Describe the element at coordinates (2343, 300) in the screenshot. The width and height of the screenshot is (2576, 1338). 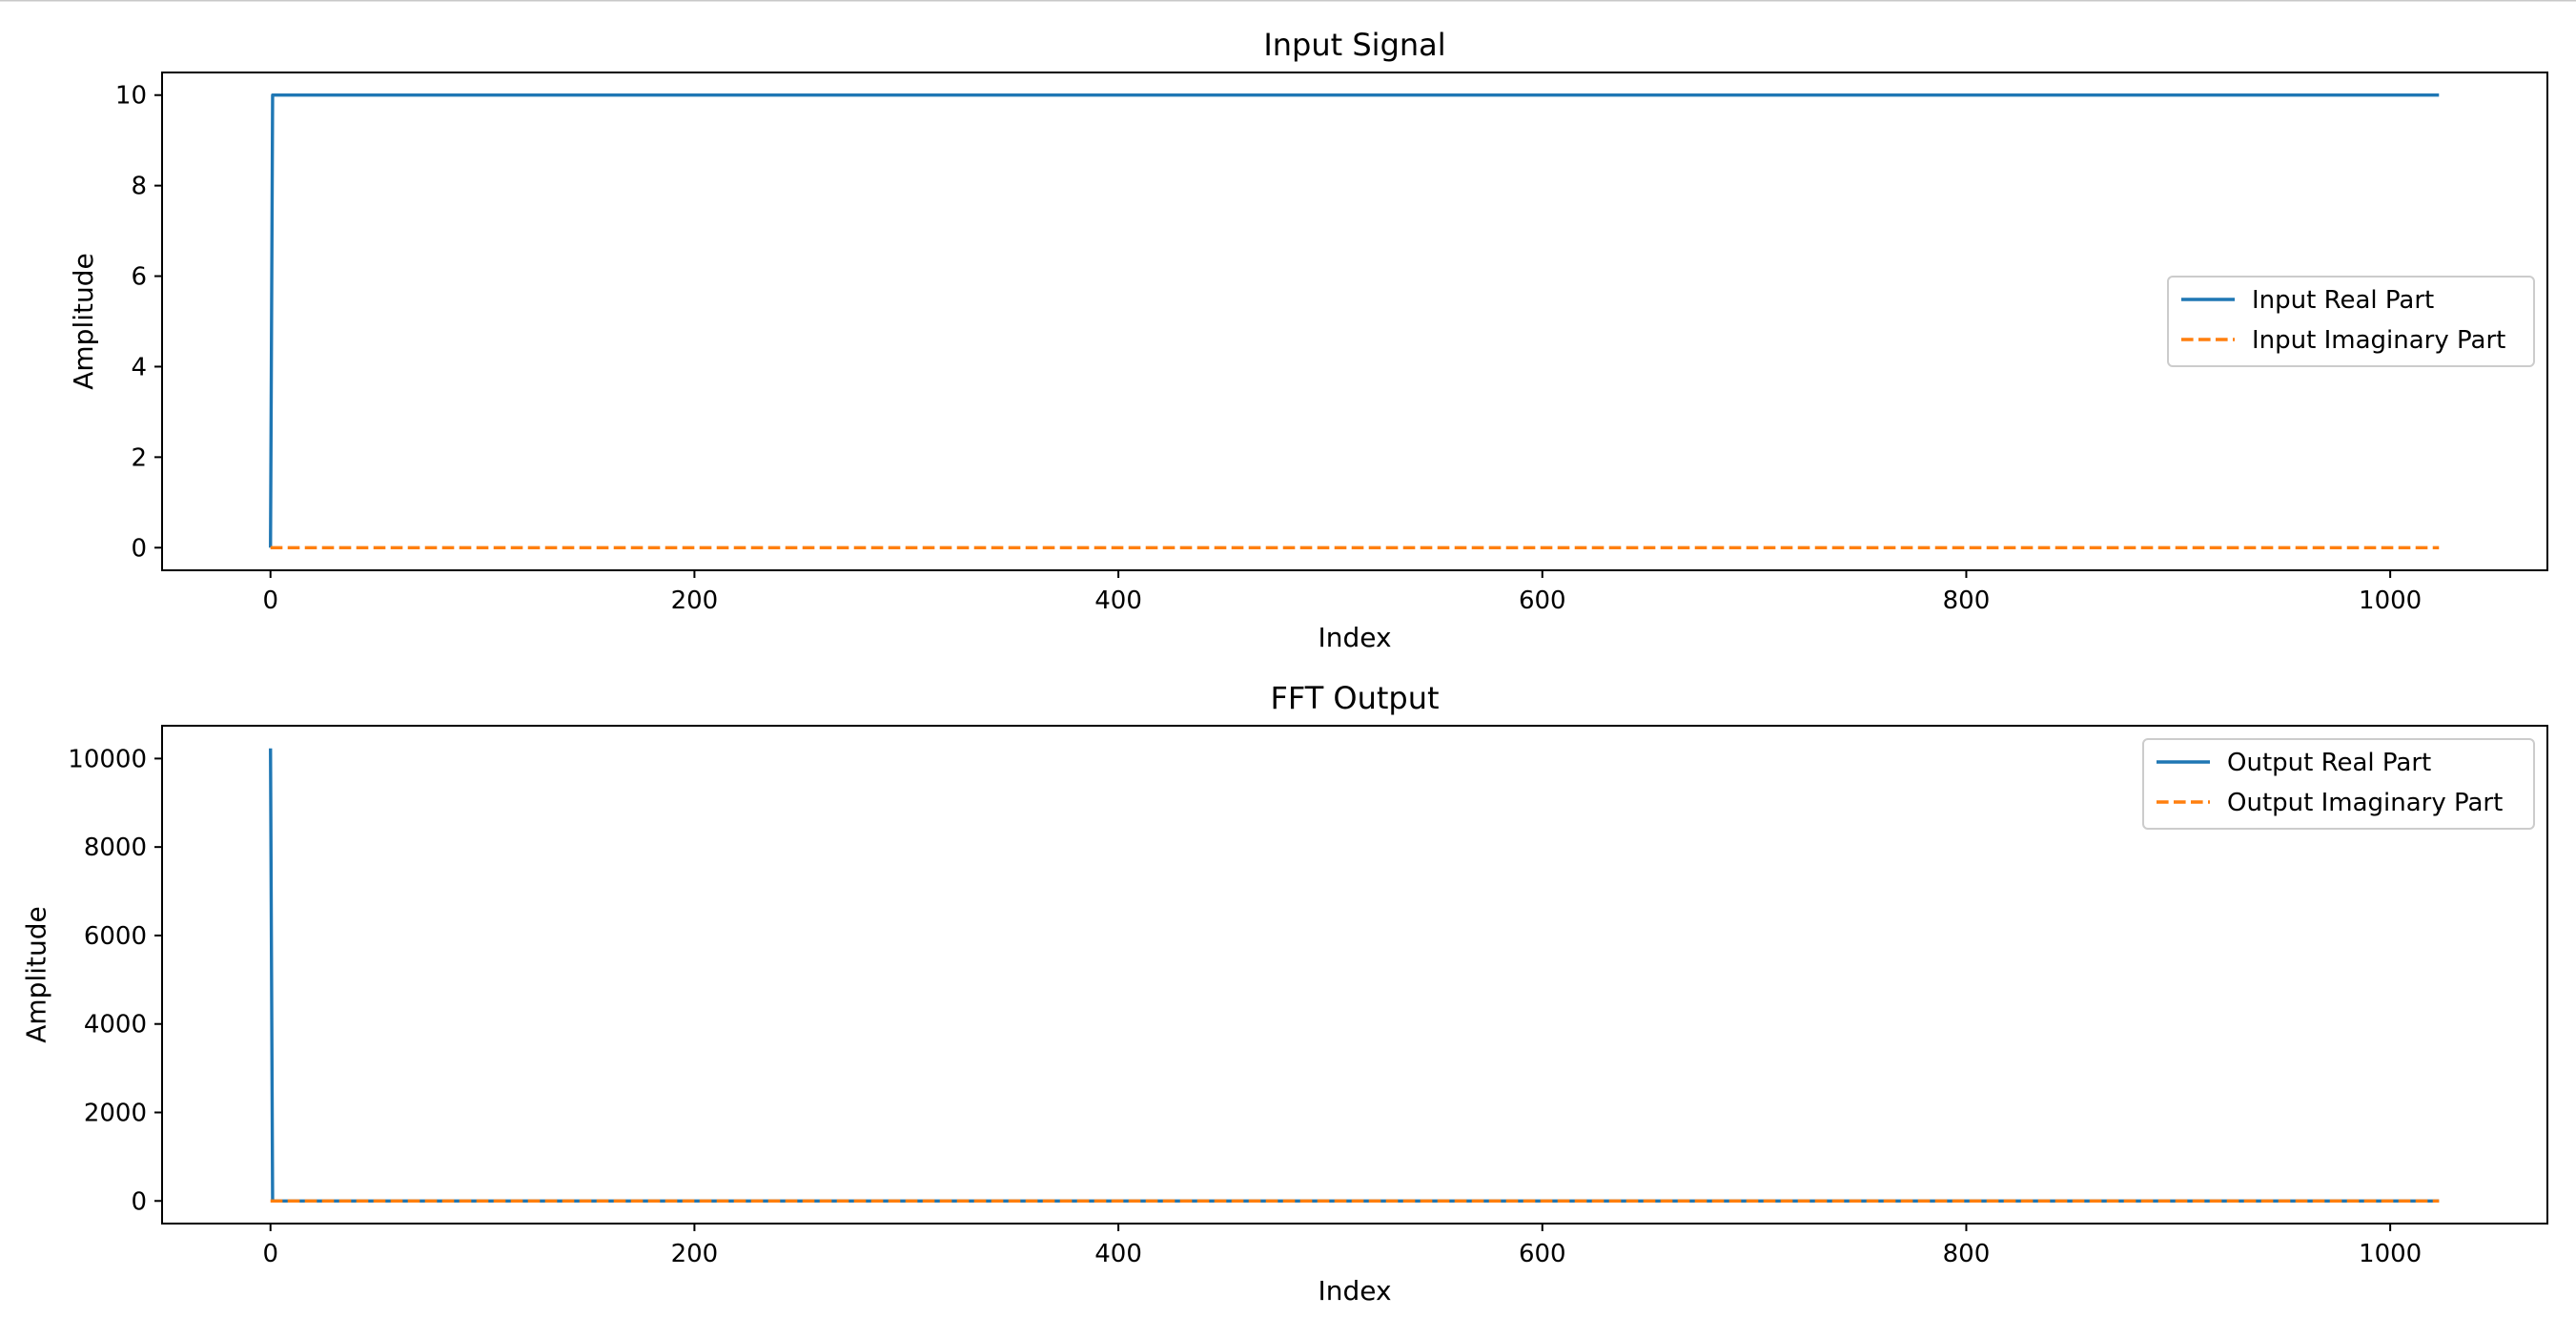
I see `legend-entry: Input Real Part` at that location.